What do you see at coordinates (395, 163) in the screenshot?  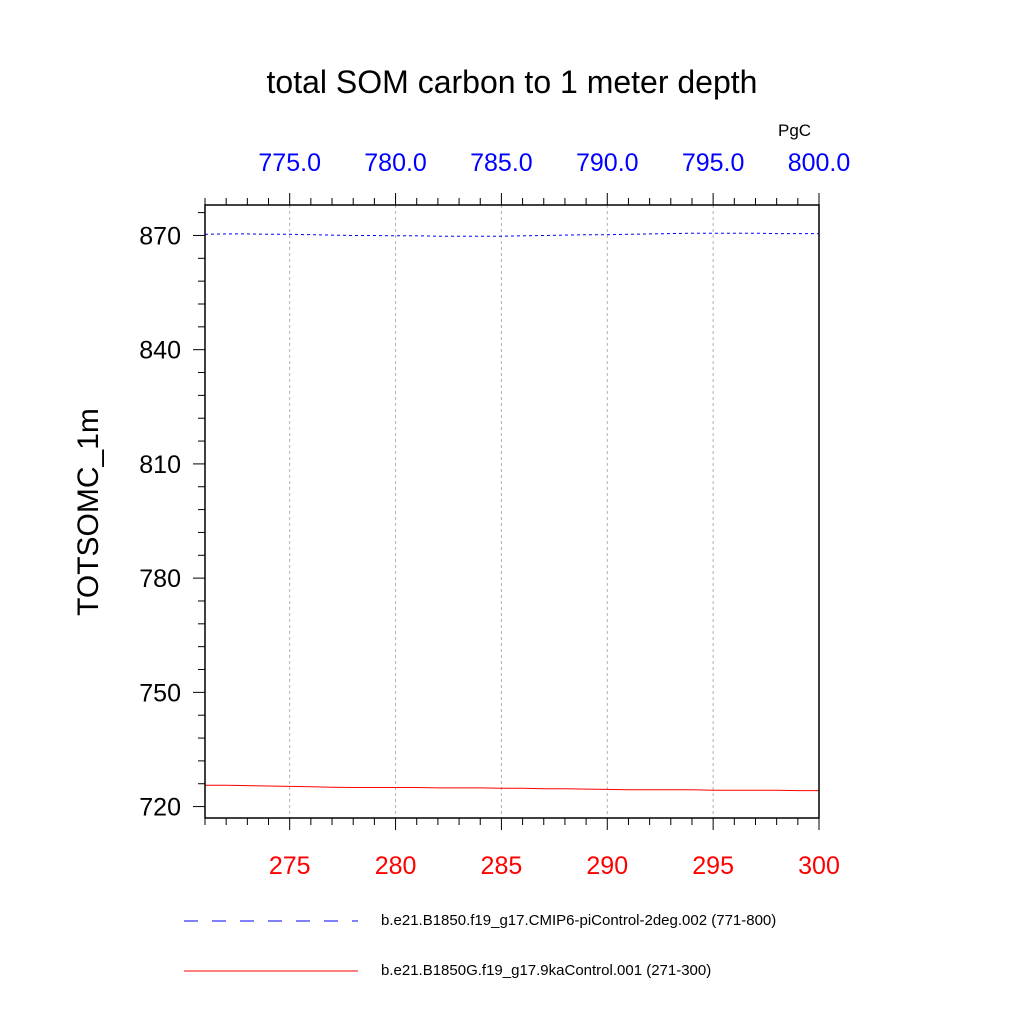 I see `x-top-tick-label: 780.0` at bounding box center [395, 163].